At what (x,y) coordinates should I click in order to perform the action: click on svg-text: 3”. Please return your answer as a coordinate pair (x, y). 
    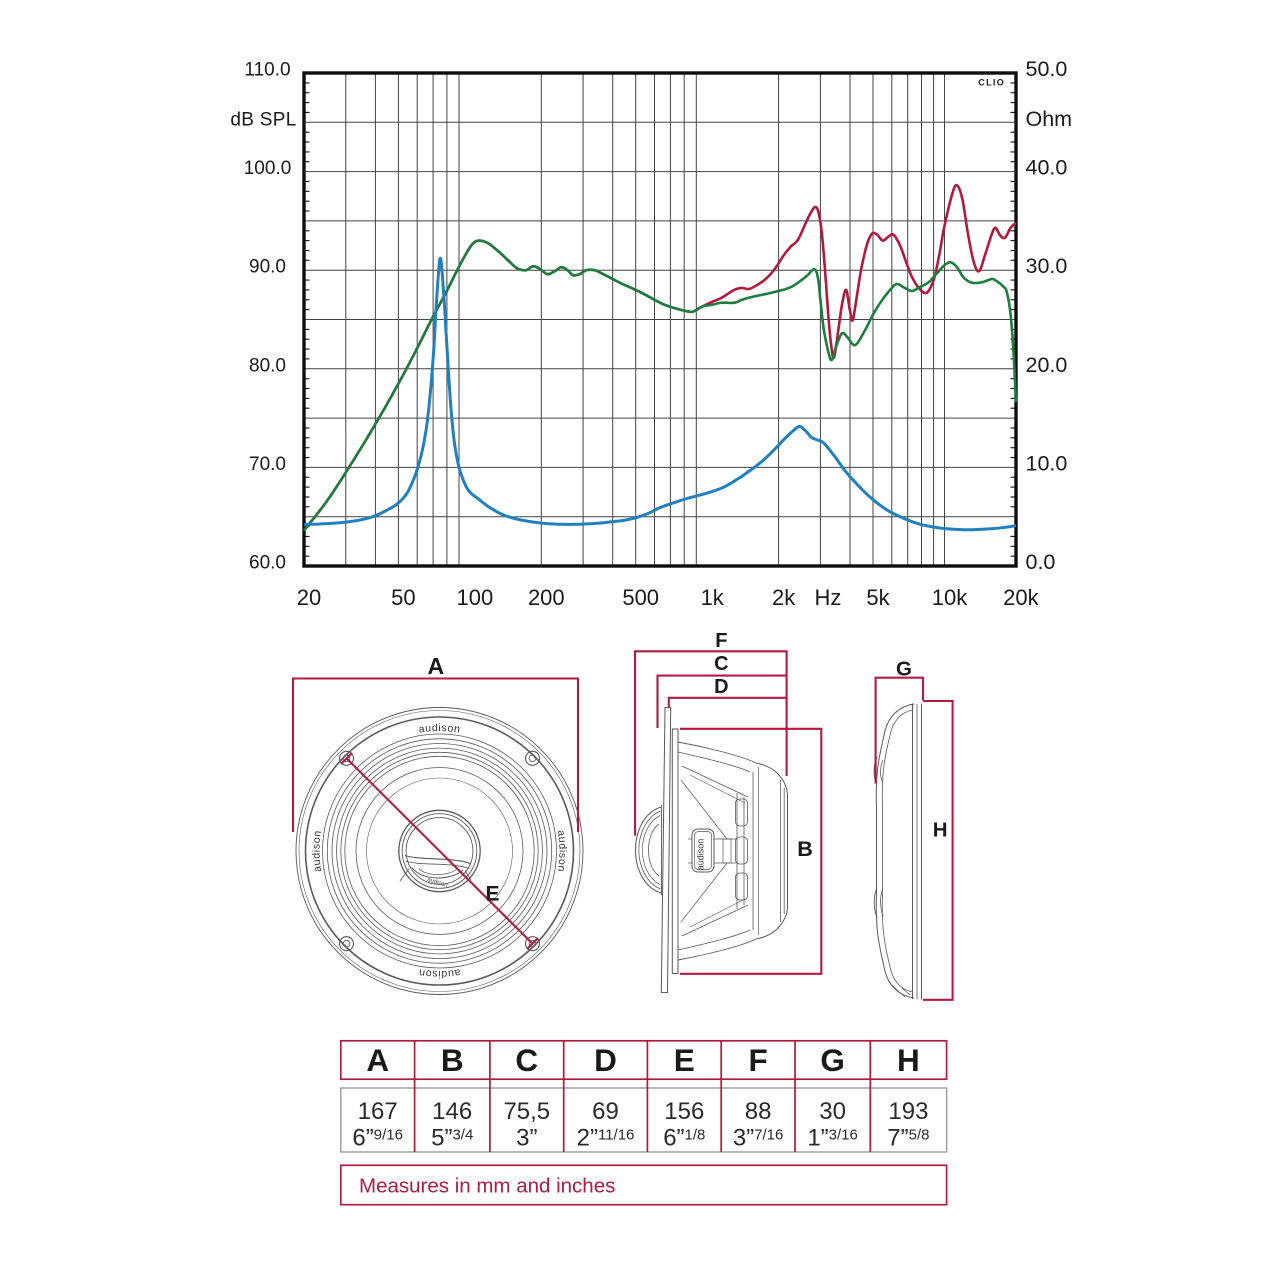
    Looking at the image, I should click on (526, 1138).